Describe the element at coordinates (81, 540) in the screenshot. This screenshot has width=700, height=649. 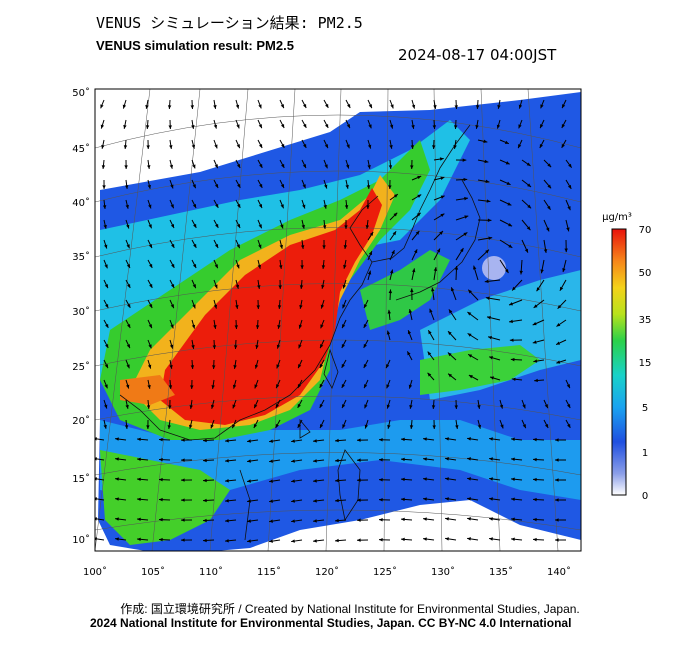
I see `lat-tick-label: 10˚` at that location.